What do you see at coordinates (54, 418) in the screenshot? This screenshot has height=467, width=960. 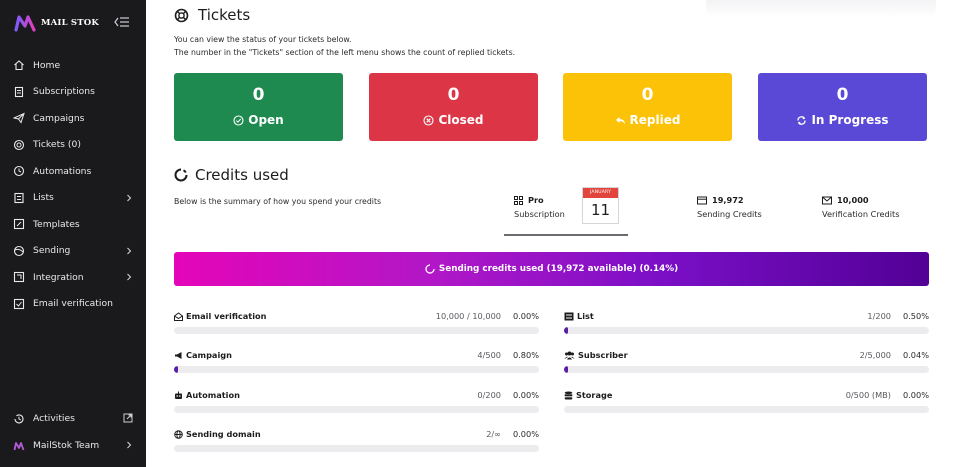 I see `sidebar-item-label: Activities` at bounding box center [54, 418].